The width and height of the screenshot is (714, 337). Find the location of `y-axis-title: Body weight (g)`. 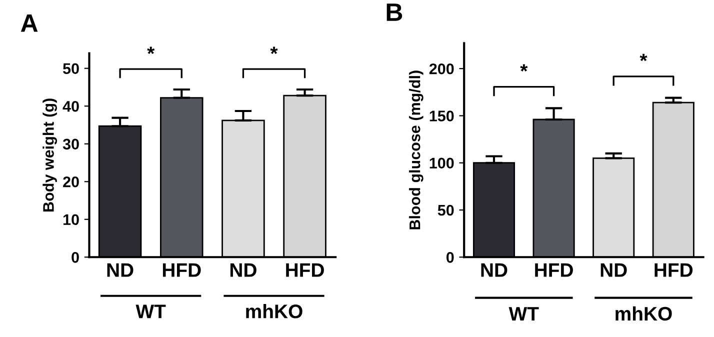

y-axis-title: Body weight (g) is located at coordinates (49, 155).